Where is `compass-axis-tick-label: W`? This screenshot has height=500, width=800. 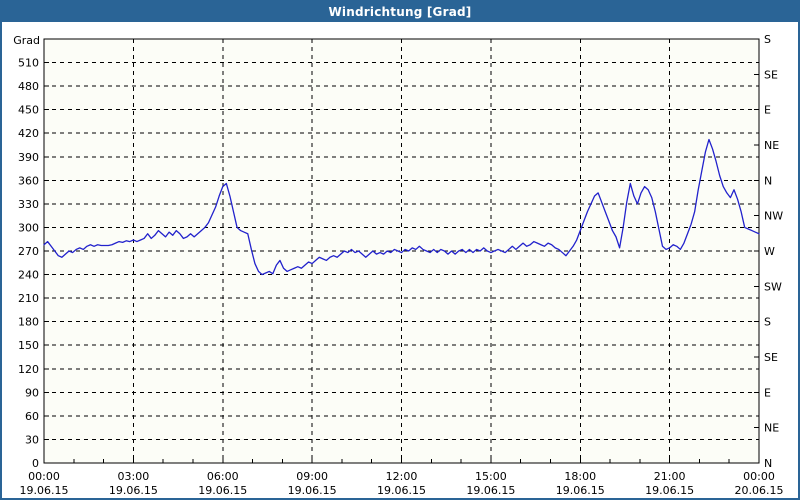
compass-axis-tick-label: W is located at coordinates (769, 251).